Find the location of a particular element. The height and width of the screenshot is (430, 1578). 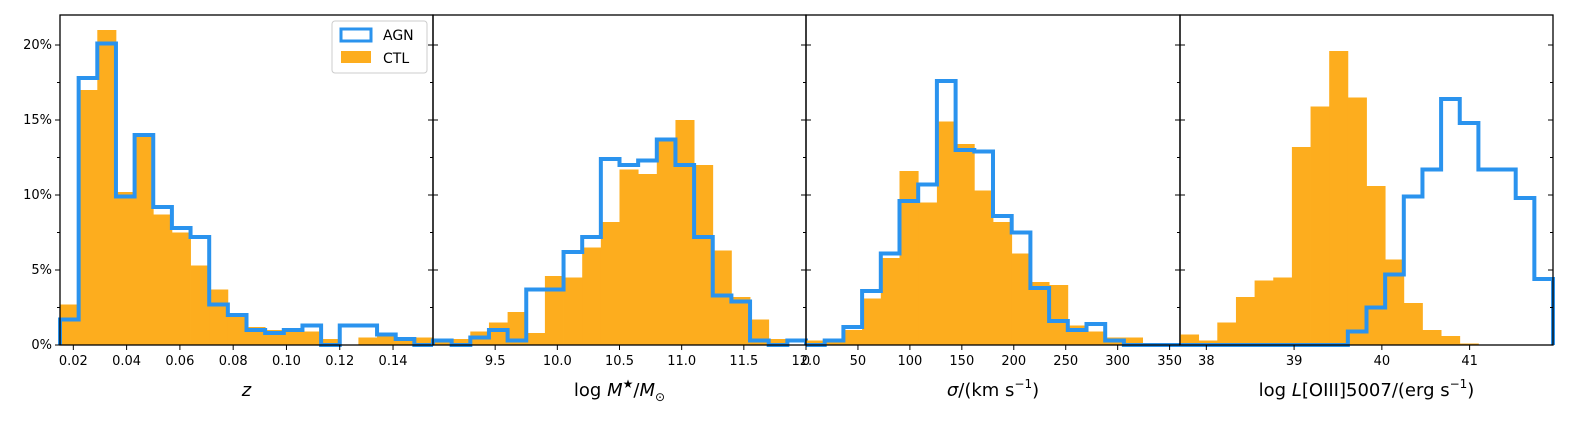

x-axis-label: log M★/M⊙ is located at coordinates (619, 390).